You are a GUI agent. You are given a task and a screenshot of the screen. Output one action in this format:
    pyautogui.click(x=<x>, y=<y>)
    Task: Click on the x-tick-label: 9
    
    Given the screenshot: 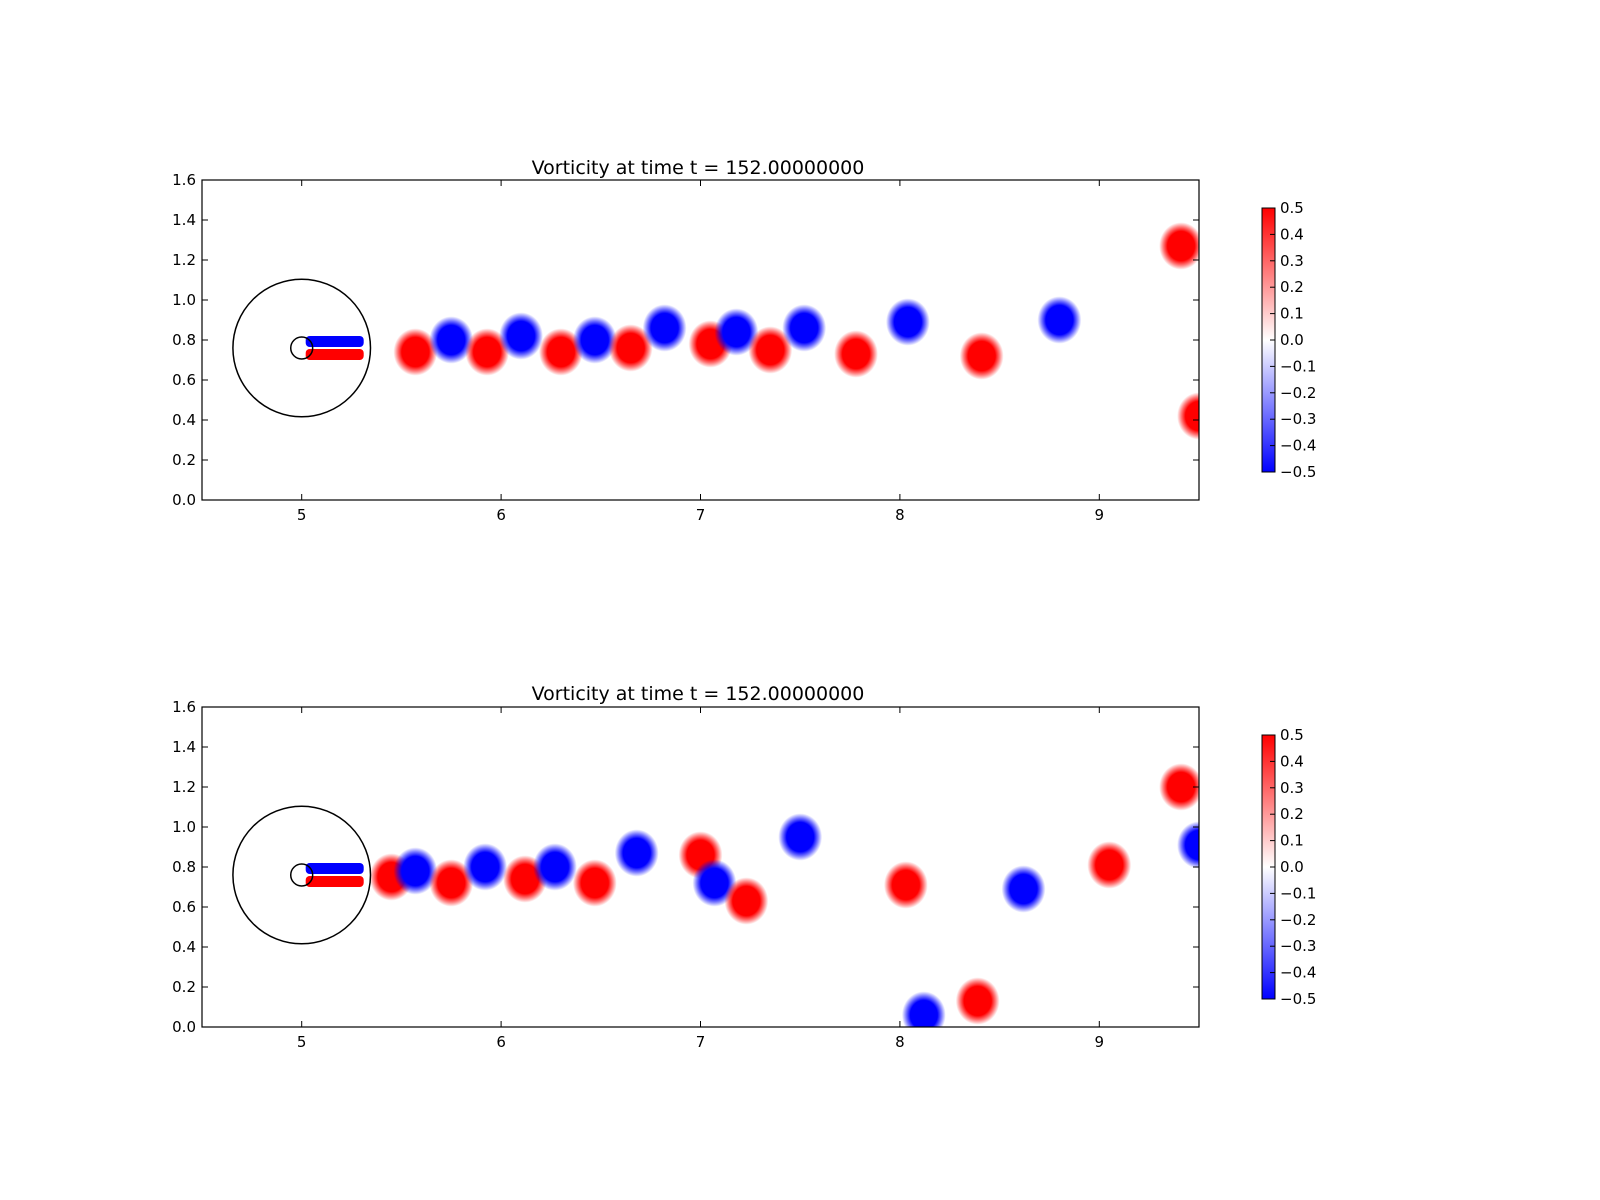 What is the action you would take?
    pyautogui.click(x=1100, y=1042)
    